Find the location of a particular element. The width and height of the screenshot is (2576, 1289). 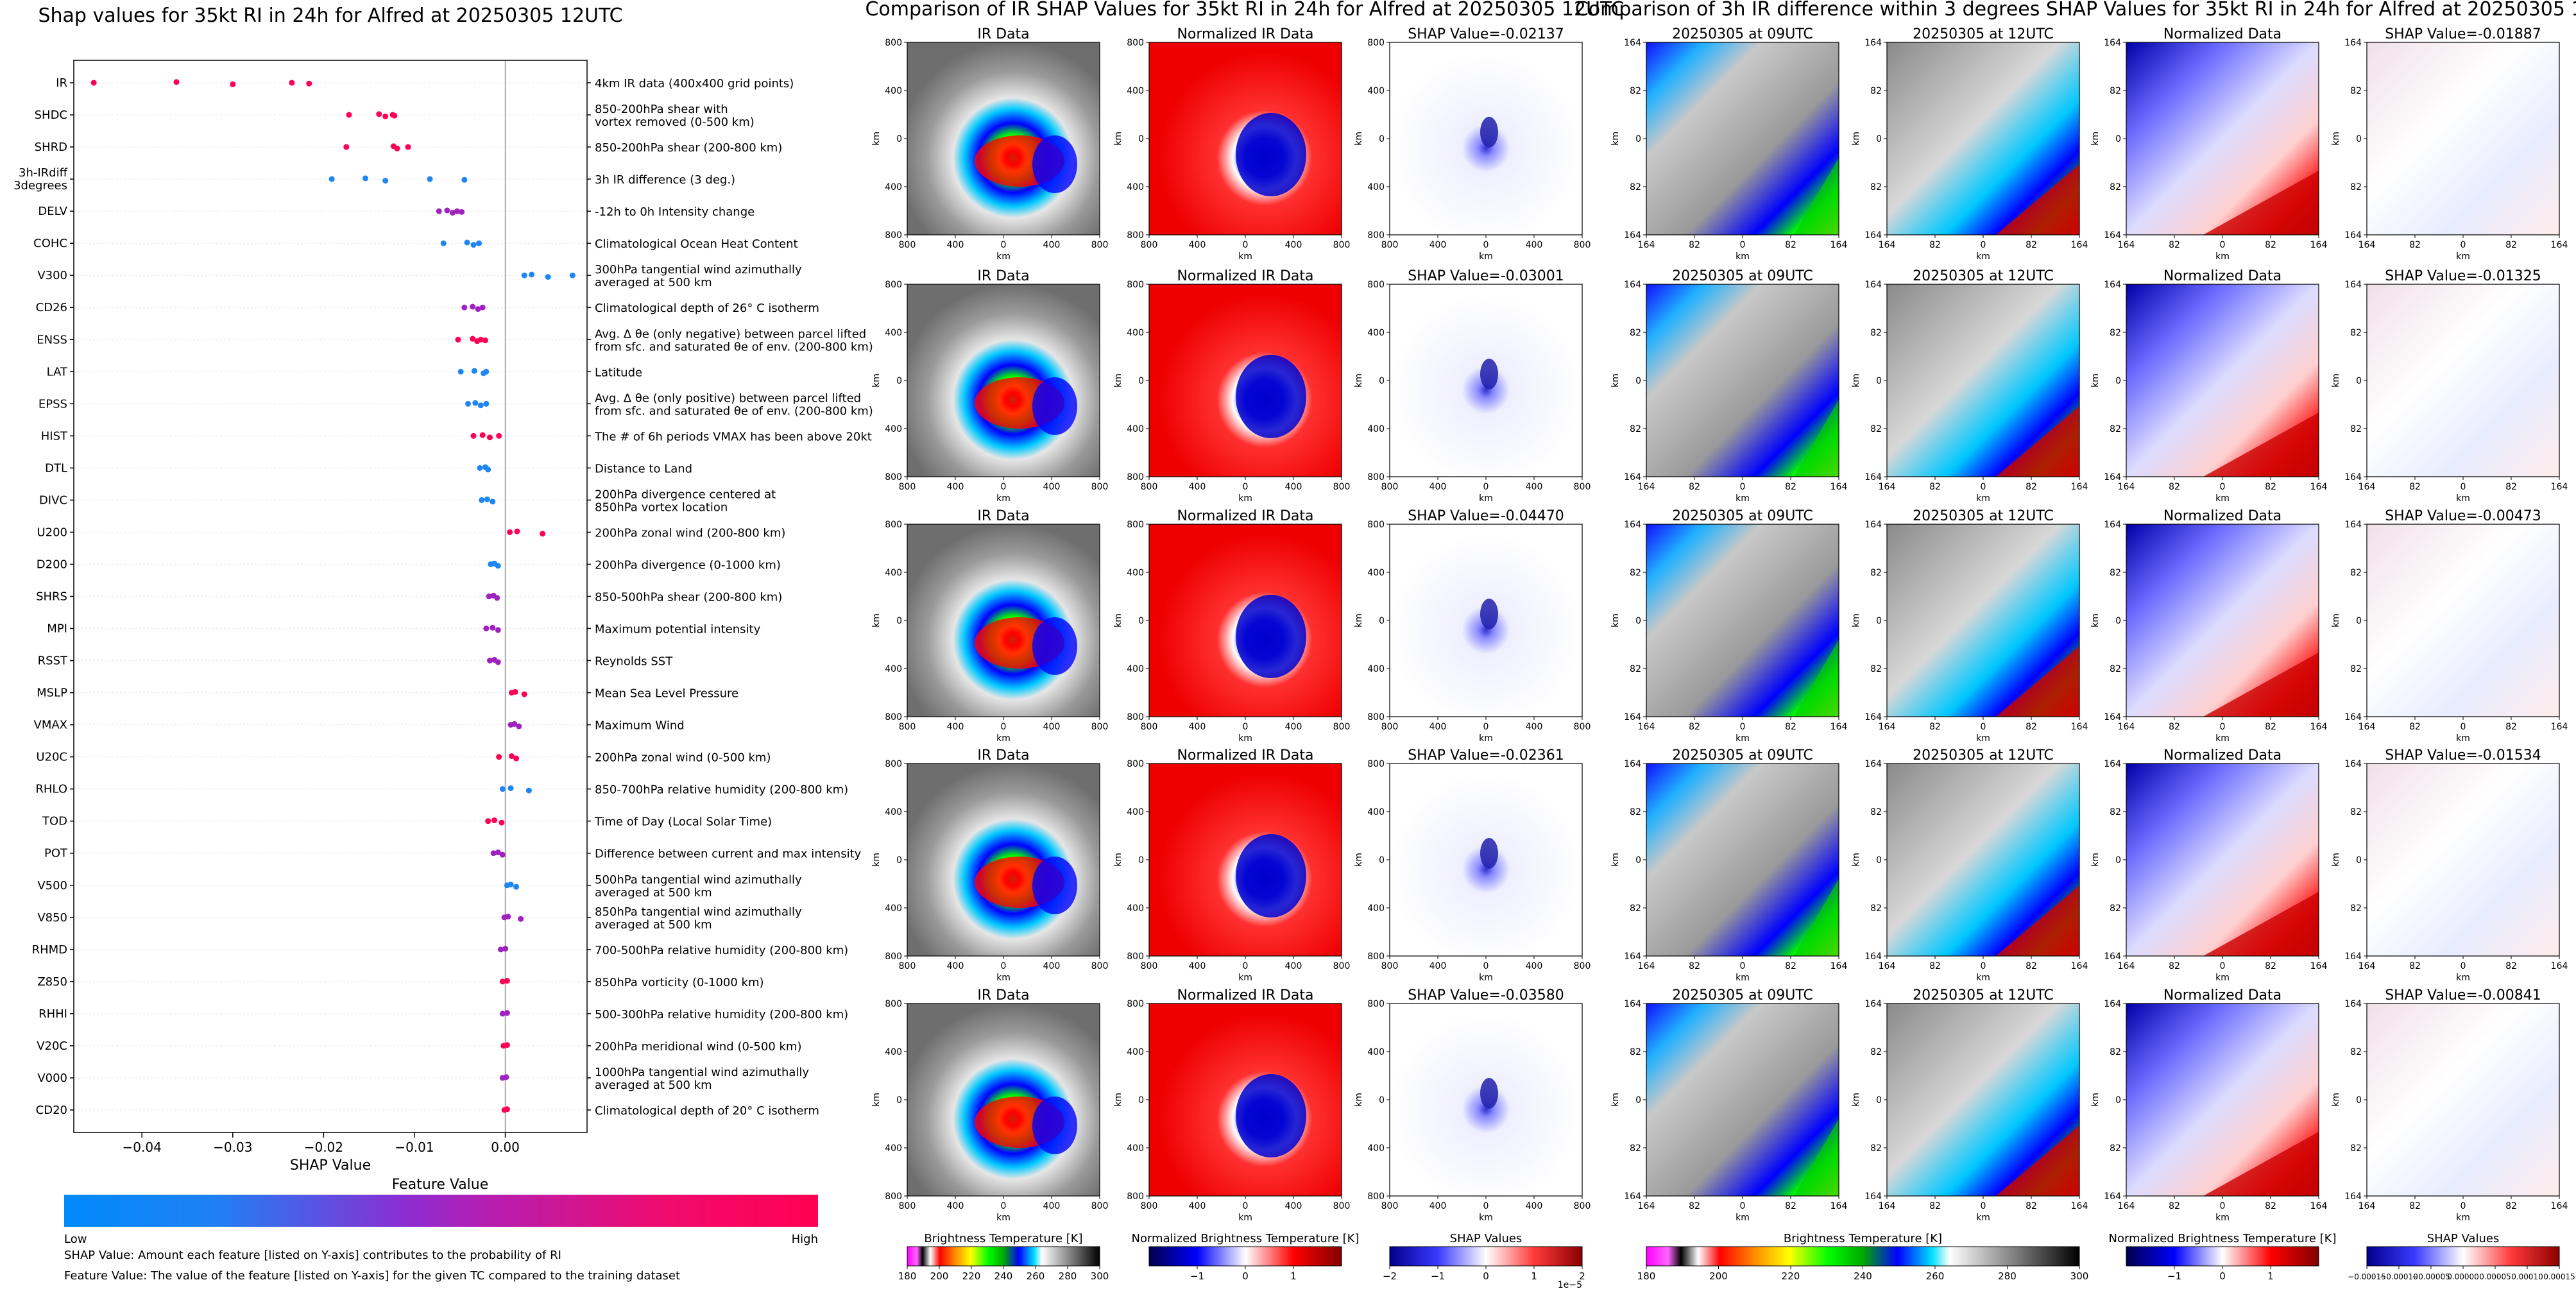

feature-name: HIST is located at coordinates (54, 436).